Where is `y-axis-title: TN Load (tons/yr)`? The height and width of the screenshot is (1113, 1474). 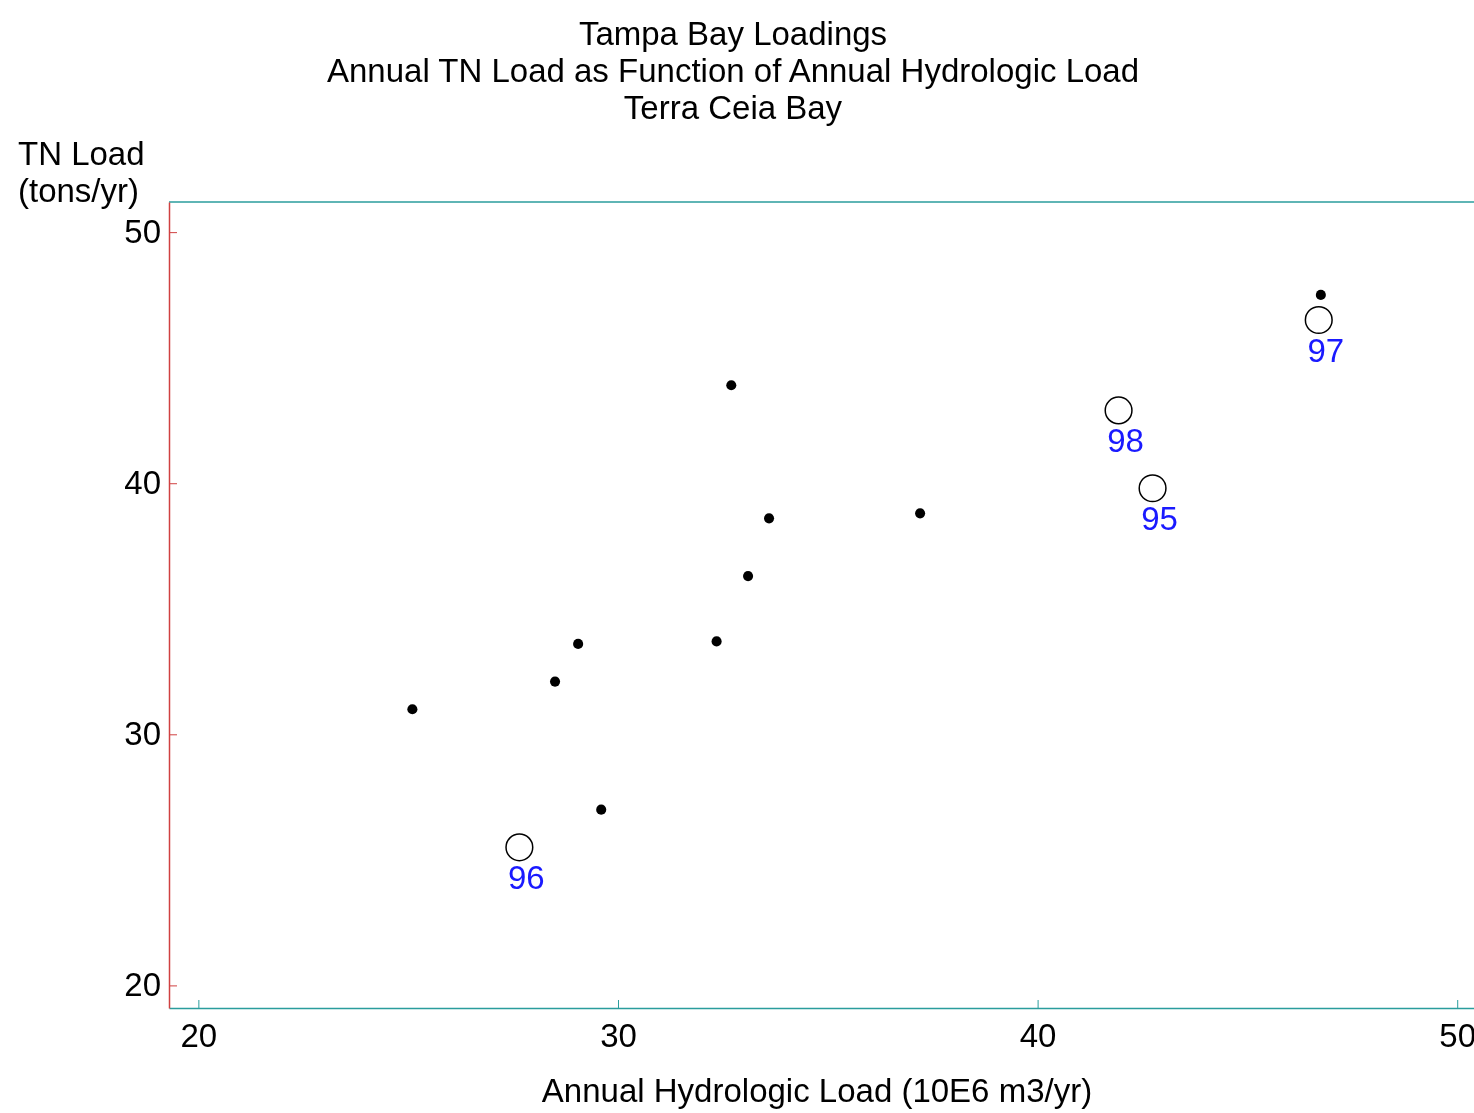
y-axis-title: TN Load (tons/yr) is located at coordinates (81, 172).